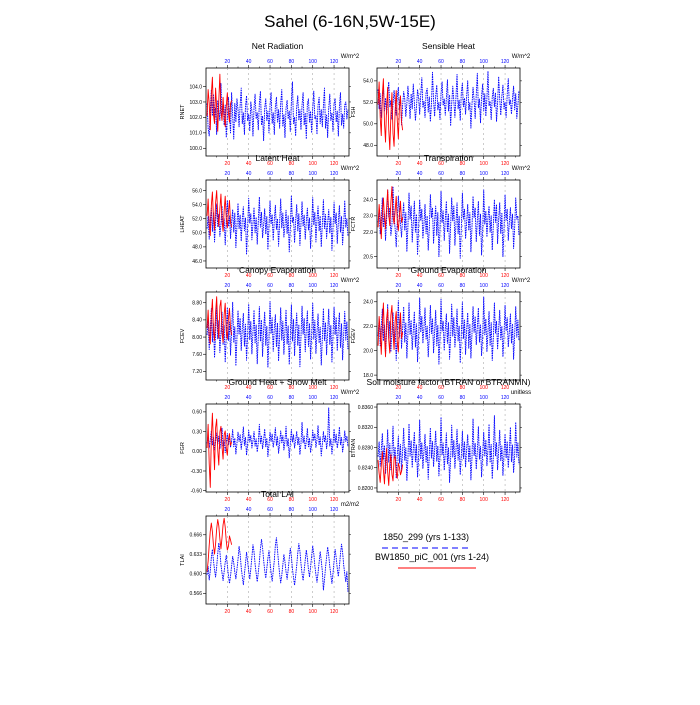 The height and width of the screenshot is (705, 700). What do you see at coordinates (354, 335) in the screenshot?
I see `y-axis-label: FGEV` at bounding box center [354, 335].